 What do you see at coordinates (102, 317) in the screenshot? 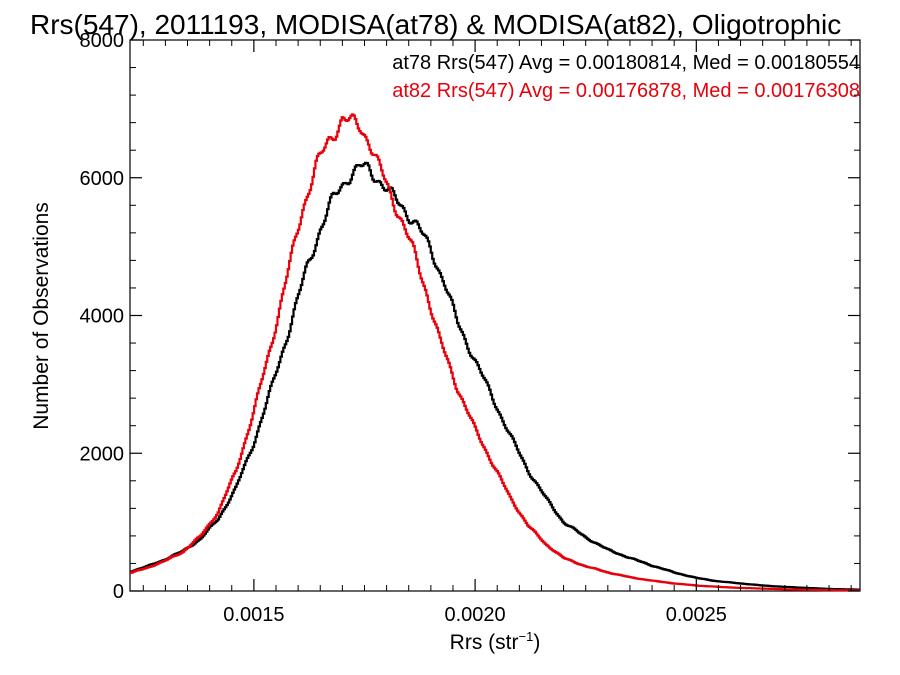
I see `y-tick-label: 4000` at bounding box center [102, 317].